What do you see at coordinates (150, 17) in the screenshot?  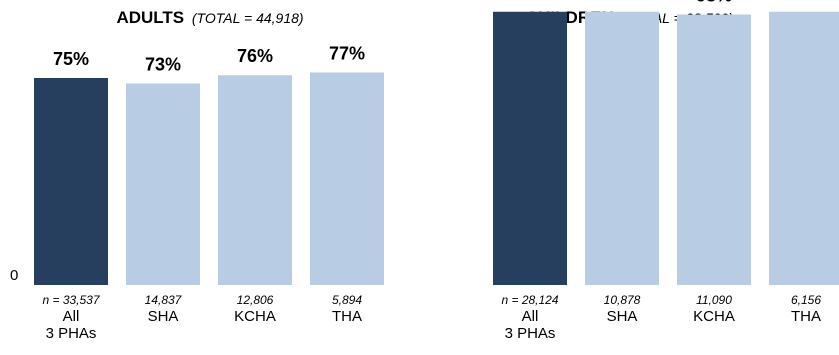 I see `adults-title: ADULTS` at bounding box center [150, 17].